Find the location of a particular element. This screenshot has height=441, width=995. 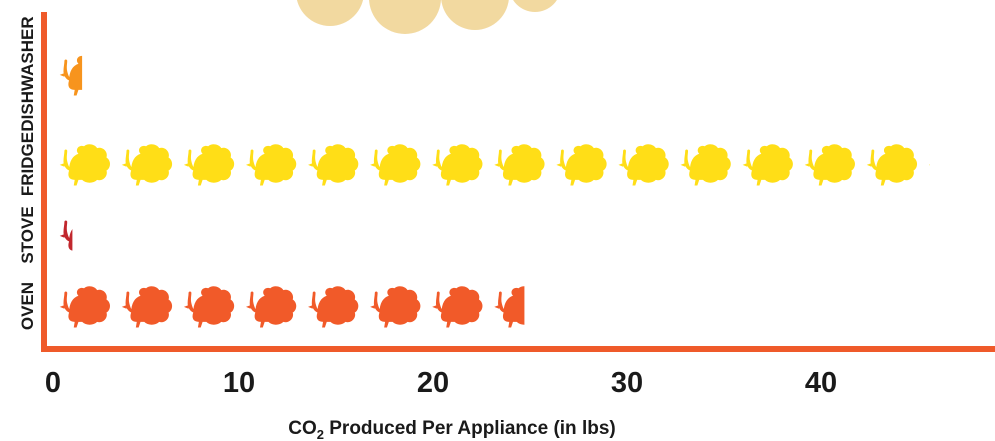

x-axis-label-subscript: 2 is located at coordinates (320, 434).